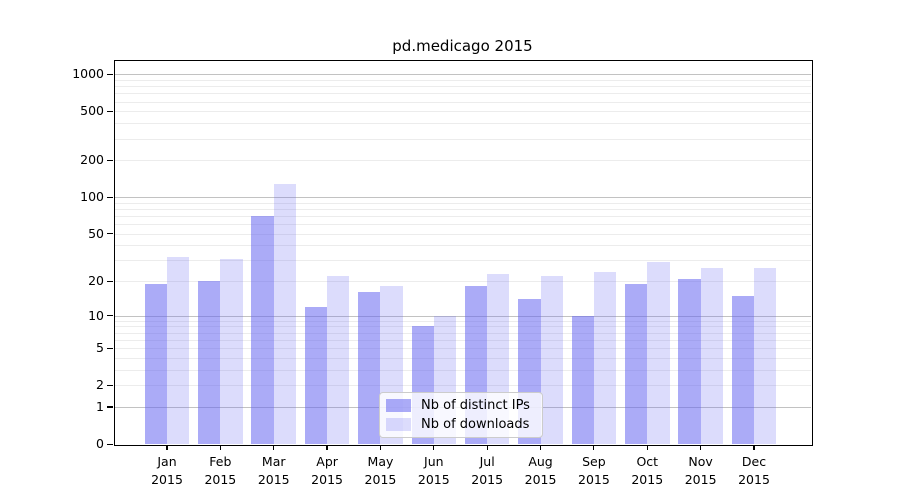 The image size is (900, 500). What do you see at coordinates (398, 406) in the screenshot?
I see `legend-swatch-distinct-ips` at bounding box center [398, 406].